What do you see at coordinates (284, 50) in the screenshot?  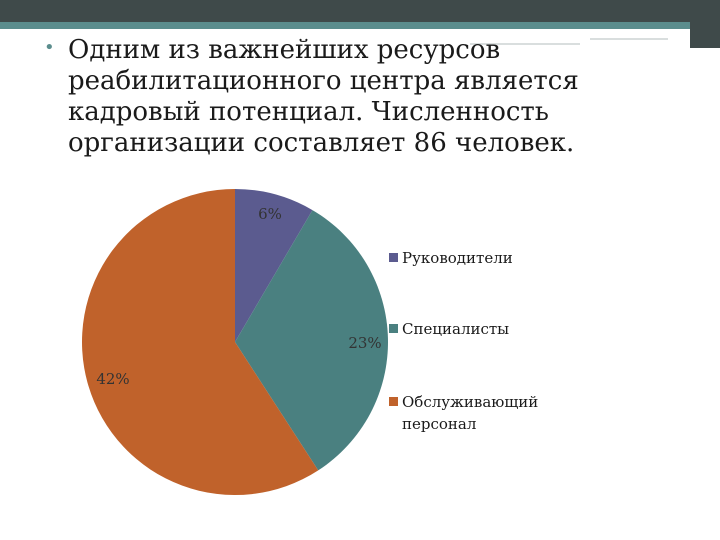 I see `body-line: Одним из важнейших ресурсов` at bounding box center [284, 50].